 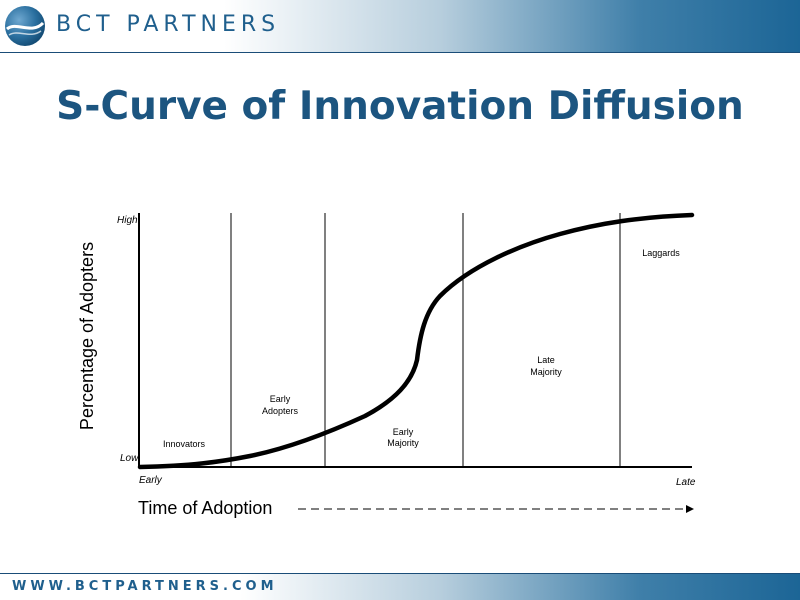 What do you see at coordinates (661, 253) in the screenshot?
I see `segment-label-laggards: Laggards` at bounding box center [661, 253].